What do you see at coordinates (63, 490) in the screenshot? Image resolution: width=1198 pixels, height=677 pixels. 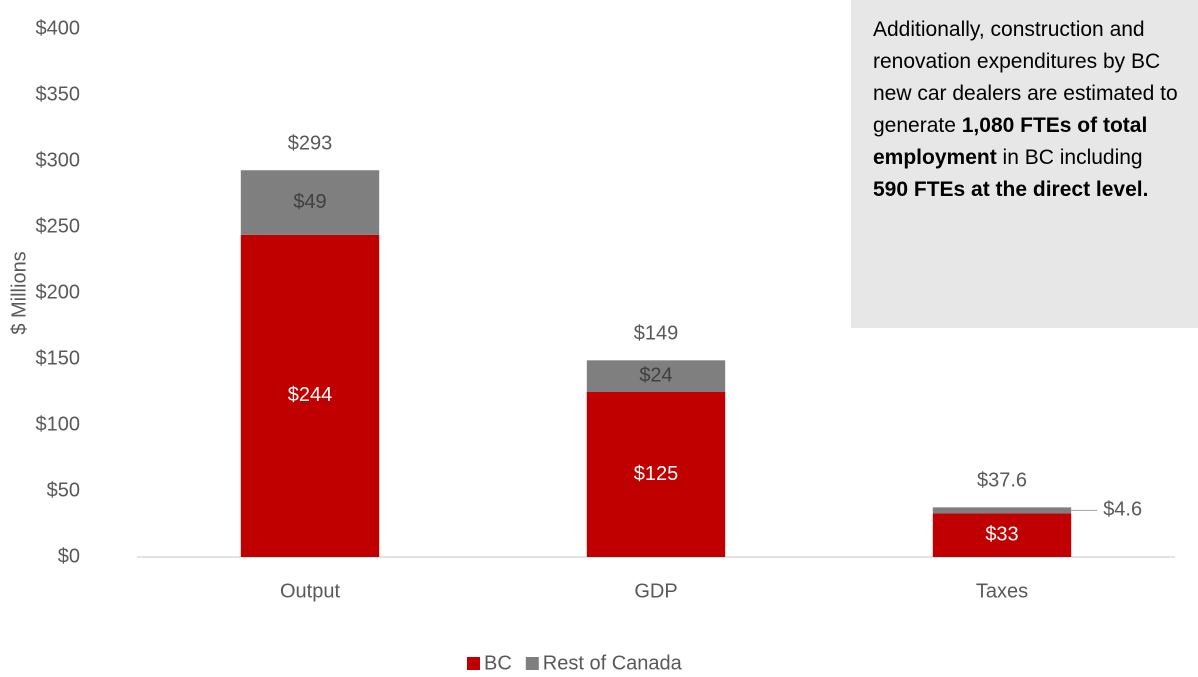 I see `y-tick-label: $50` at bounding box center [63, 490].